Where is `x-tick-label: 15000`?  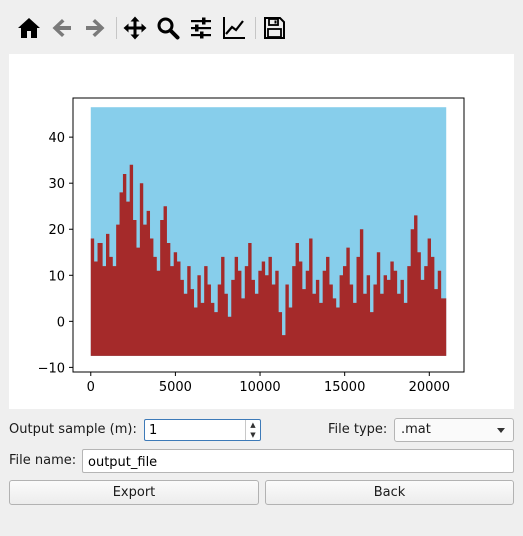
x-tick-label: 15000 is located at coordinates (344, 387).